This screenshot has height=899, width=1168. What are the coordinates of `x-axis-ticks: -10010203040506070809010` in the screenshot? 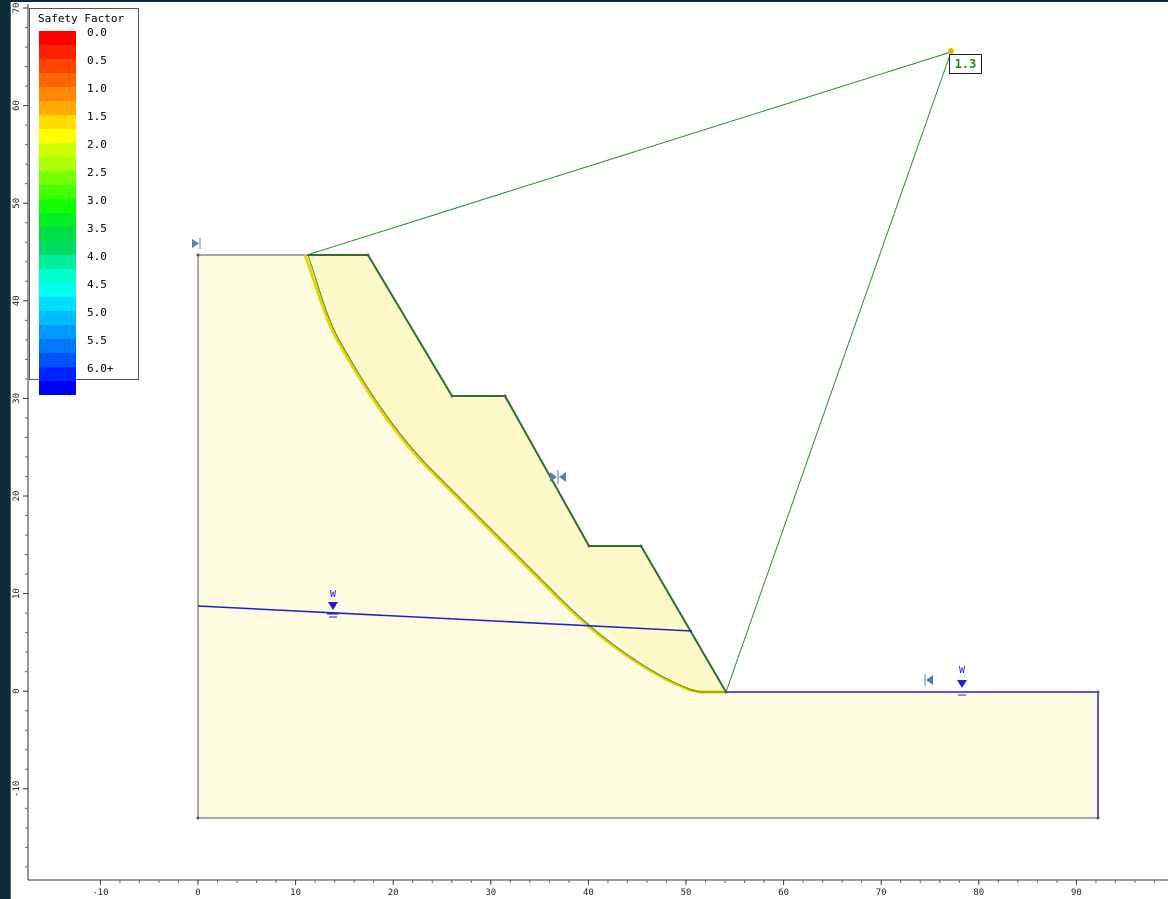 It's located at (623, 889).